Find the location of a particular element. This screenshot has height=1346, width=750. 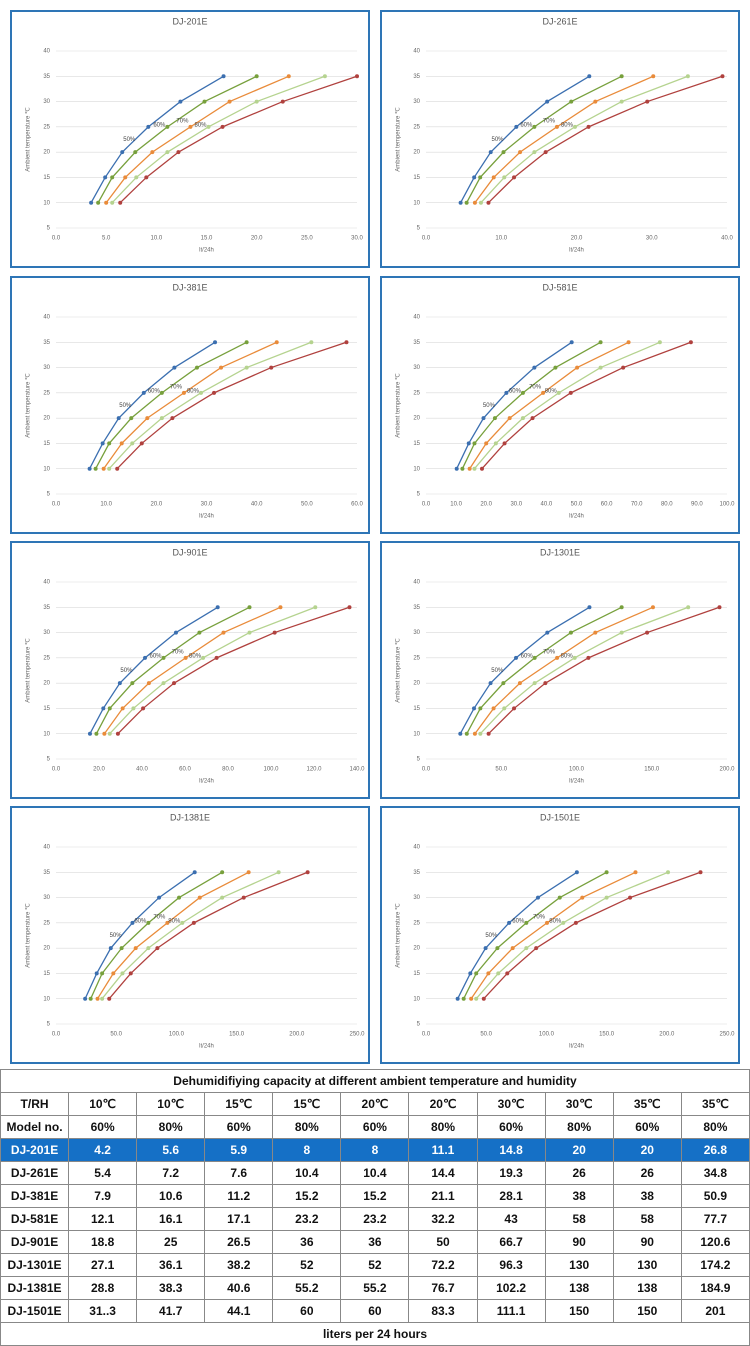

chart-title: DJ-1501E is located at coordinates (560, 817).